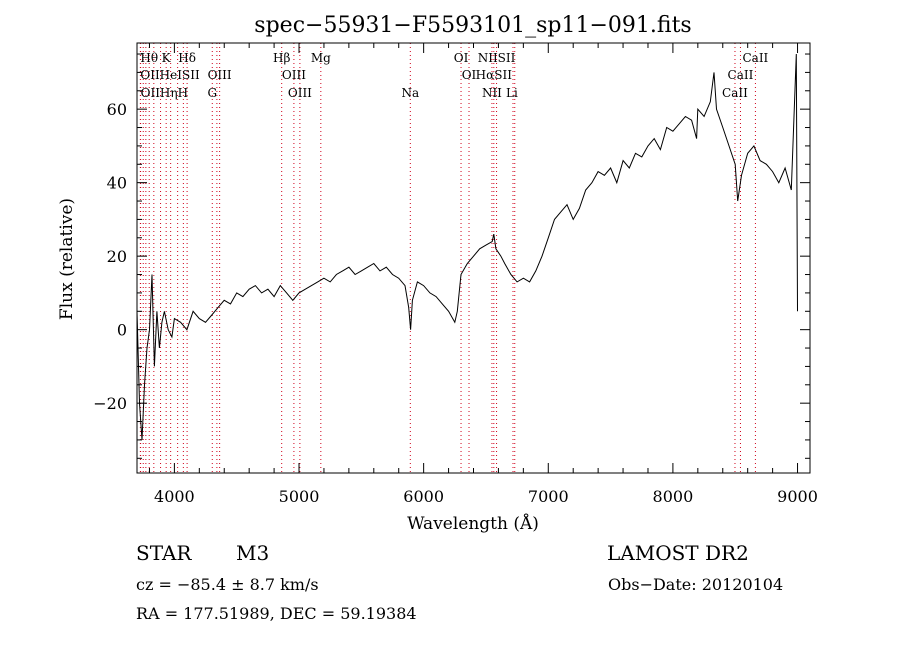 The width and height of the screenshot is (900, 650). Describe the element at coordinates (67, 259) in the screenshot. I see `y-axis-label: Flux (relative)` at that location.